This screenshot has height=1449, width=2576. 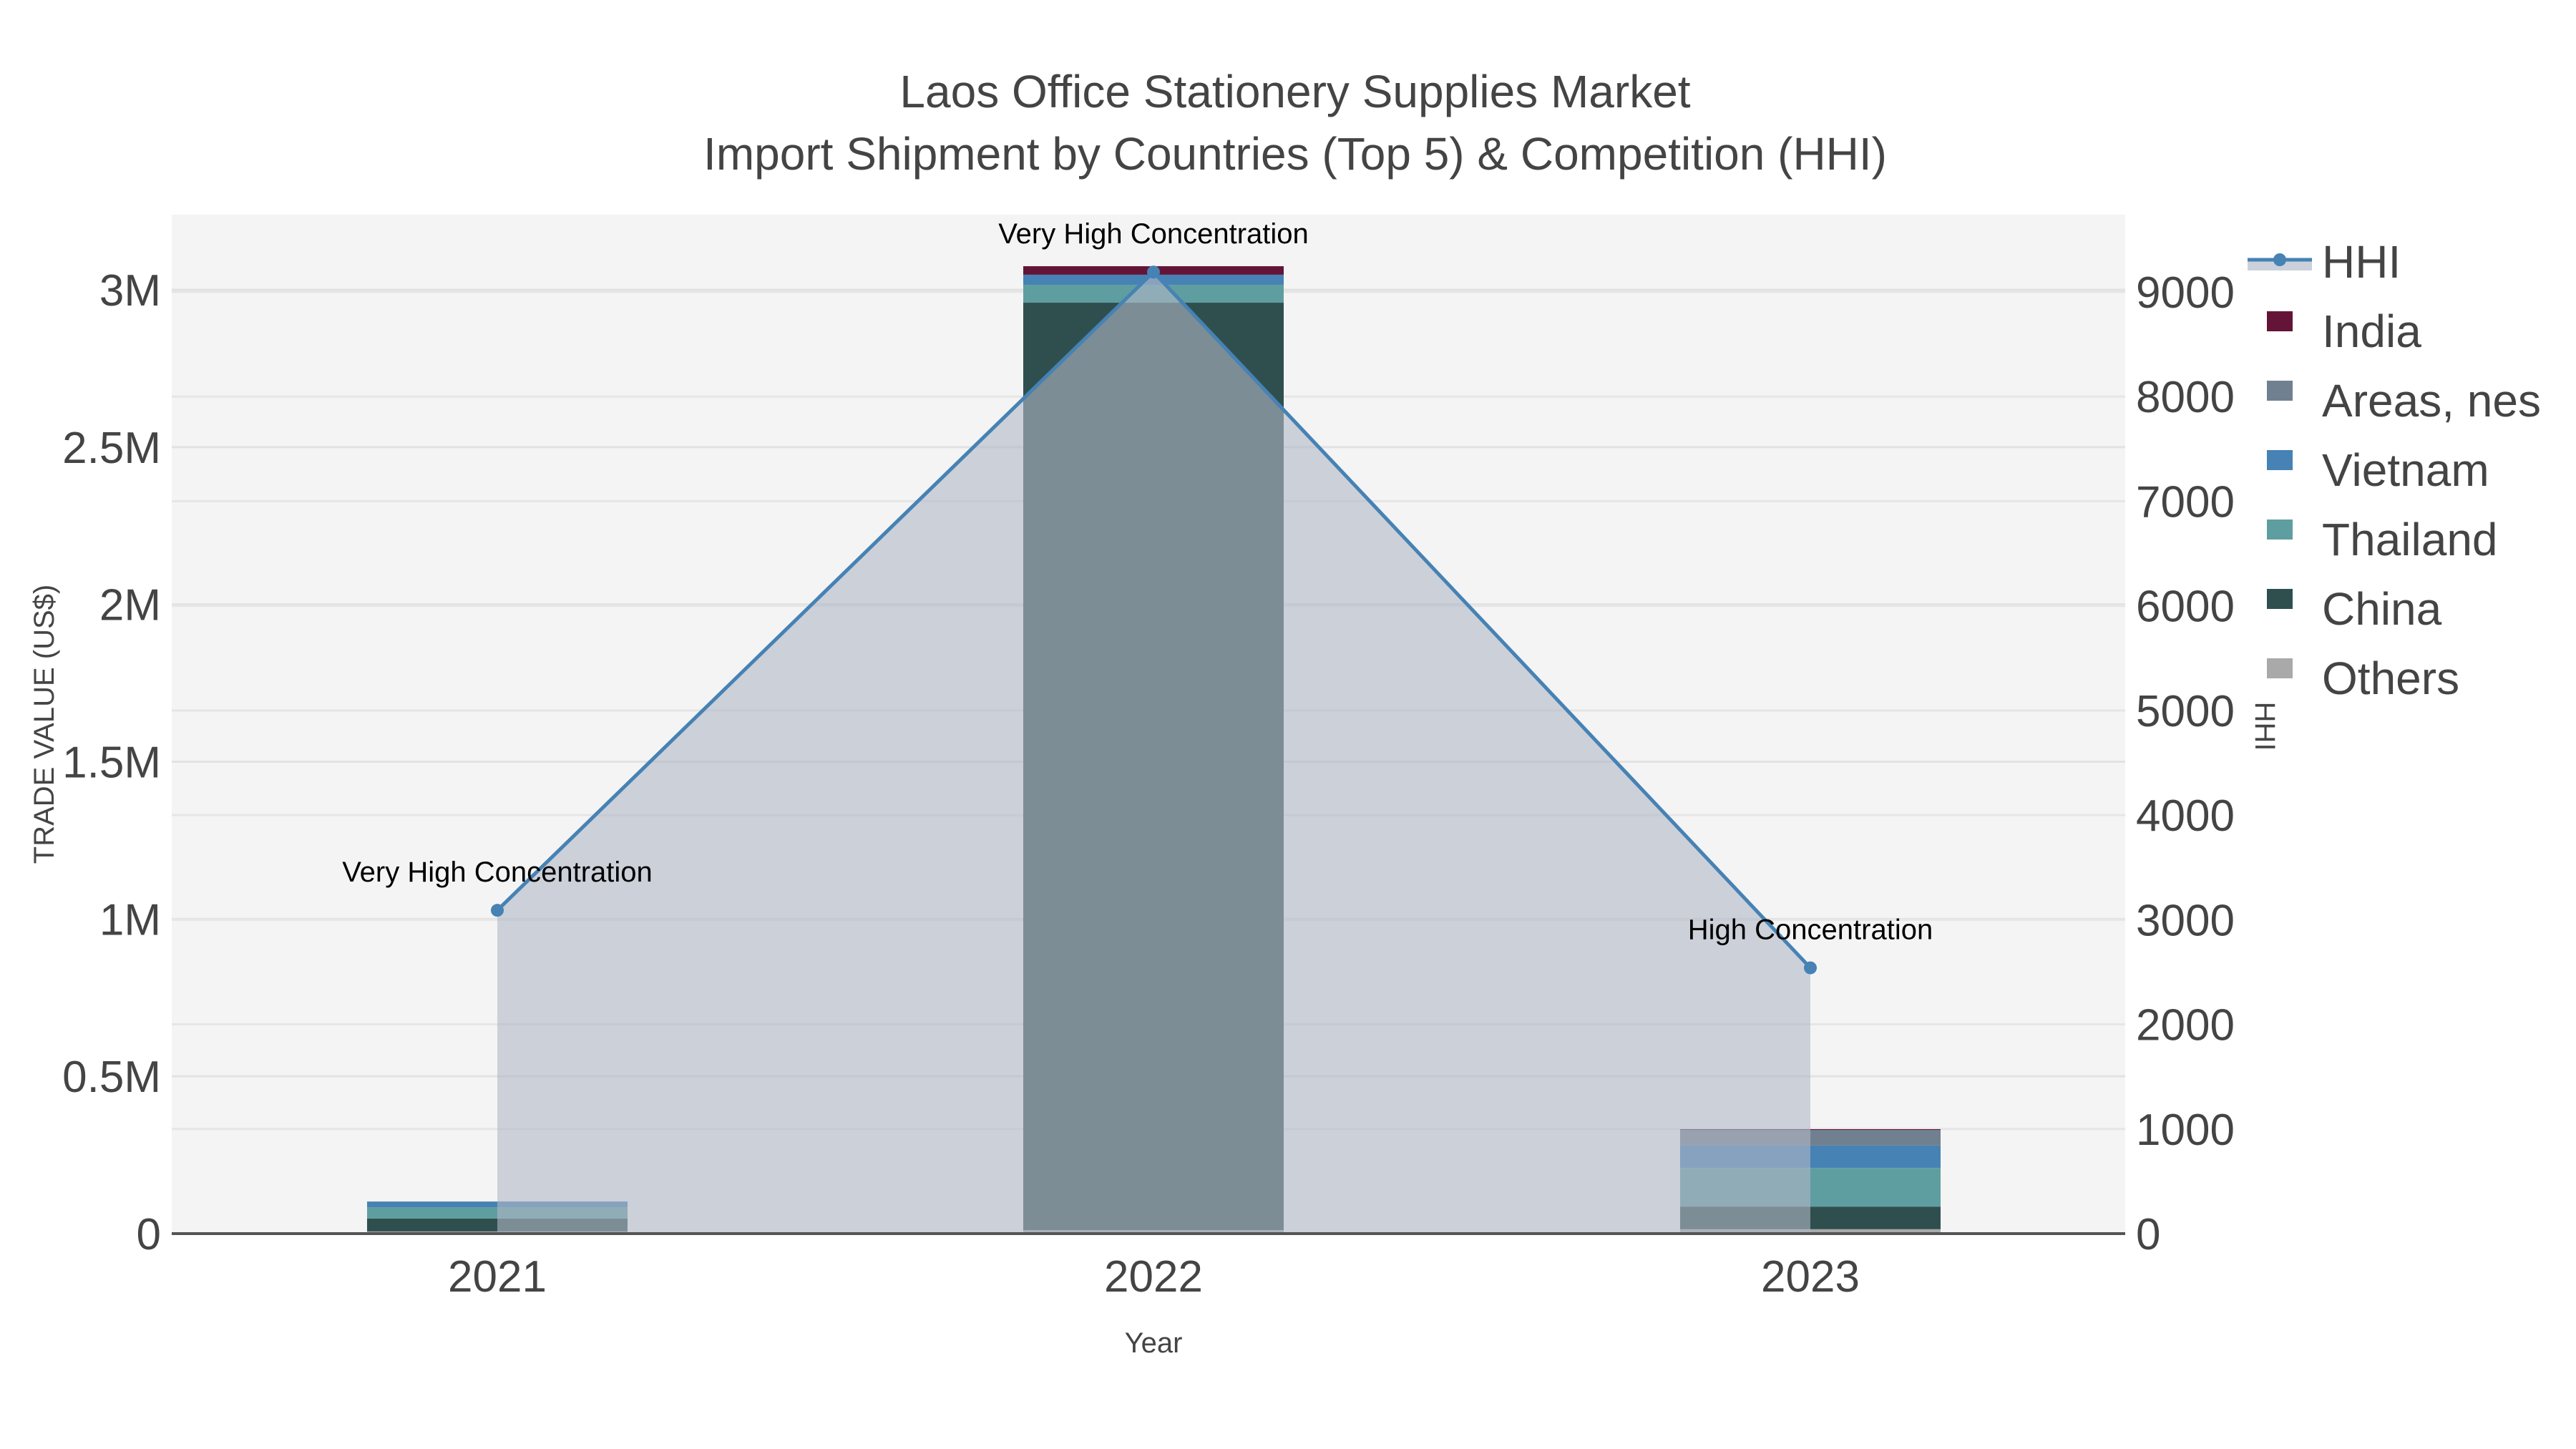 I want to click on legend-item-china: China, so click(x=2354, y=609).